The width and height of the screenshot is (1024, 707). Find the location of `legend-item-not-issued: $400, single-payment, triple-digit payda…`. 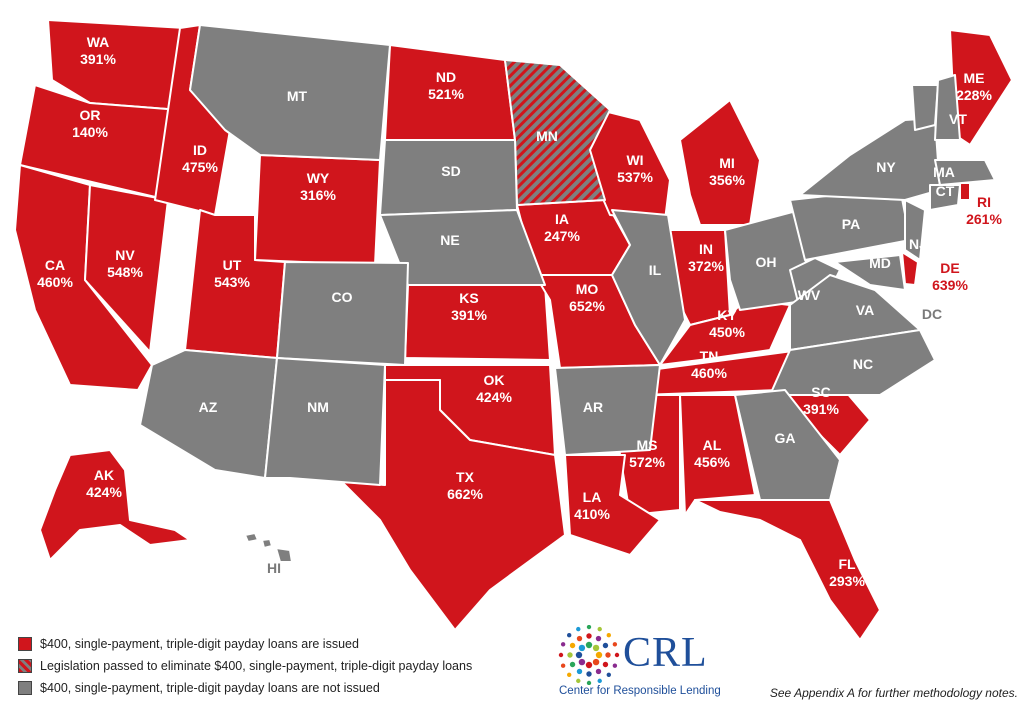

legend-item-not-issued: $400, single-payment, triple-digit payda… is located at coordinates (288, 688).